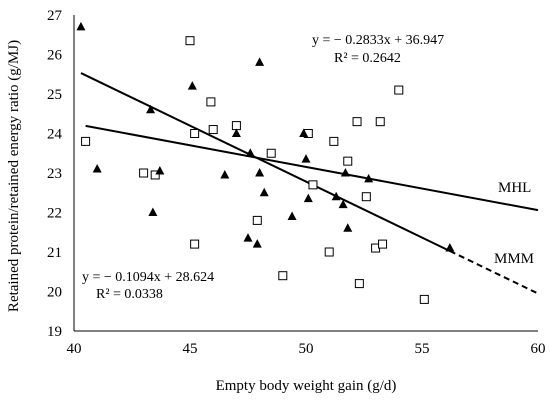  I want to click on y-tick-label: 24, so click(55, 135).